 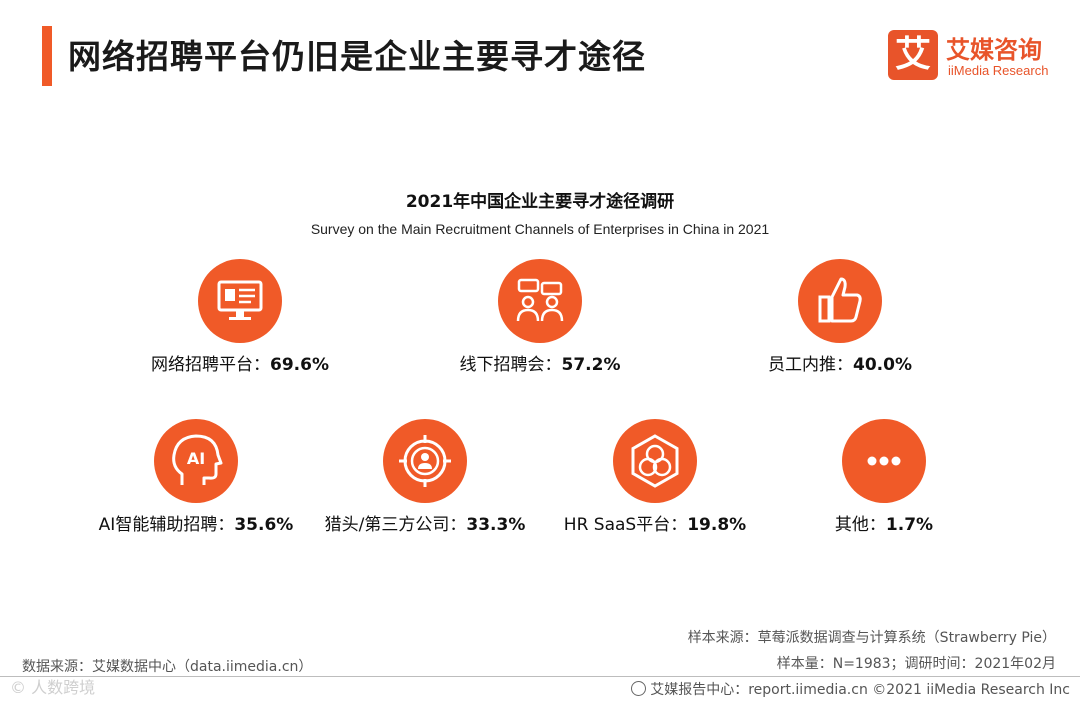 I want to click on channel-item-referral: 员工内推：40.0%, so click(x=840, y=329).